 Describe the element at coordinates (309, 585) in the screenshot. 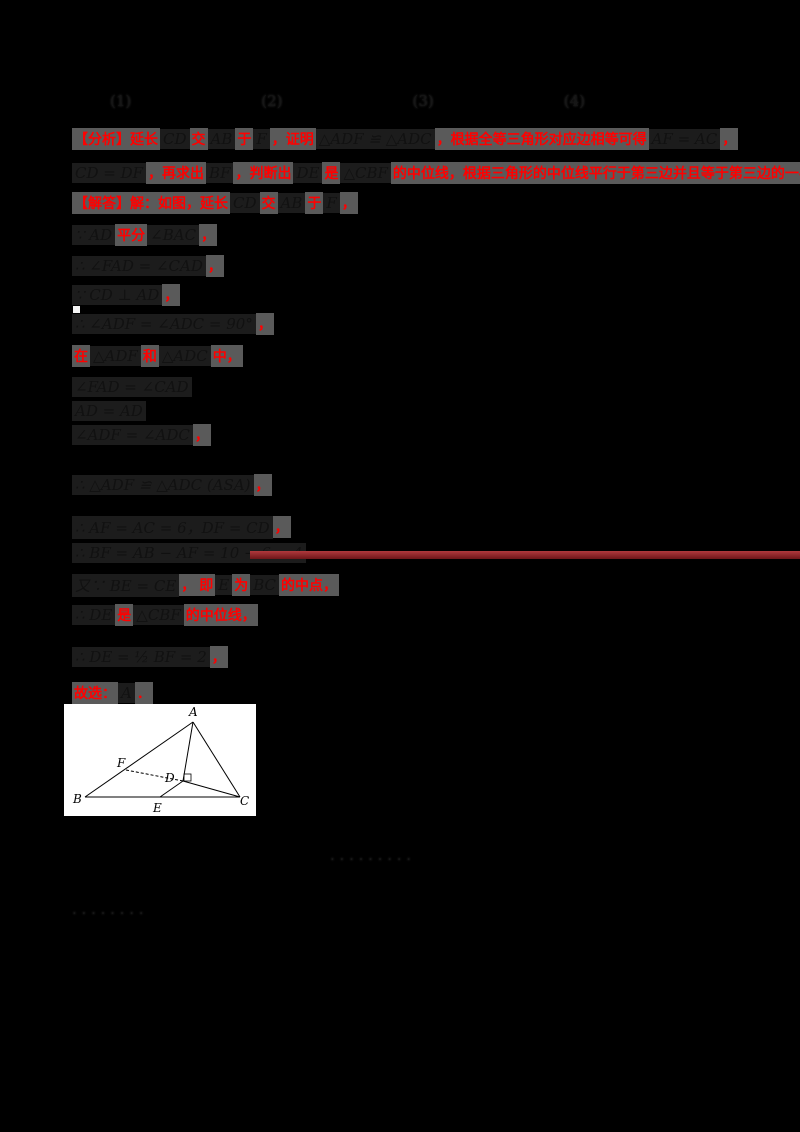

I see `highlighted-text: 的中点，` at that location.